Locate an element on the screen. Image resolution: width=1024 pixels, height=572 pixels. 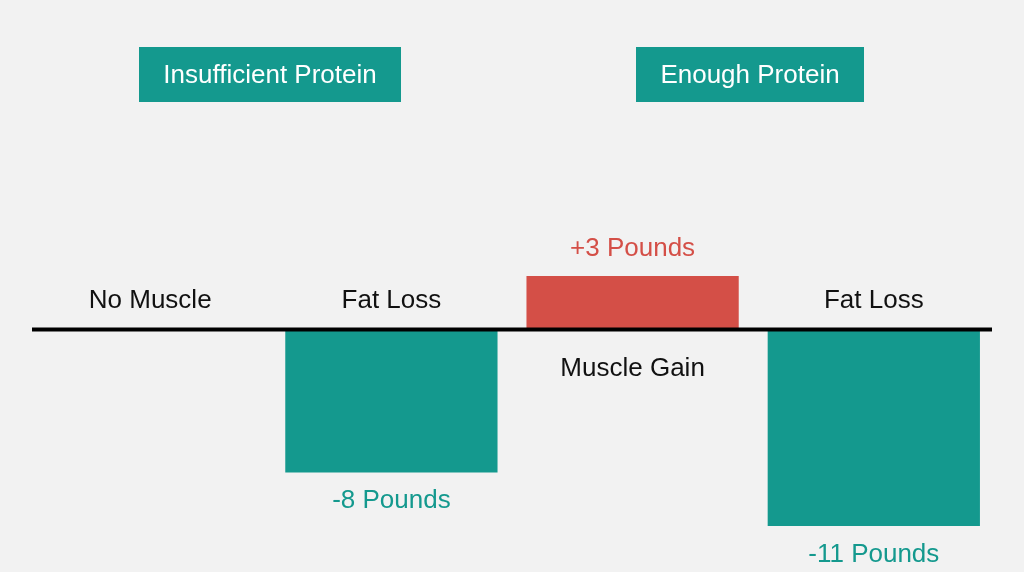
text: Enough Protein is located at coordinates (750, 74).